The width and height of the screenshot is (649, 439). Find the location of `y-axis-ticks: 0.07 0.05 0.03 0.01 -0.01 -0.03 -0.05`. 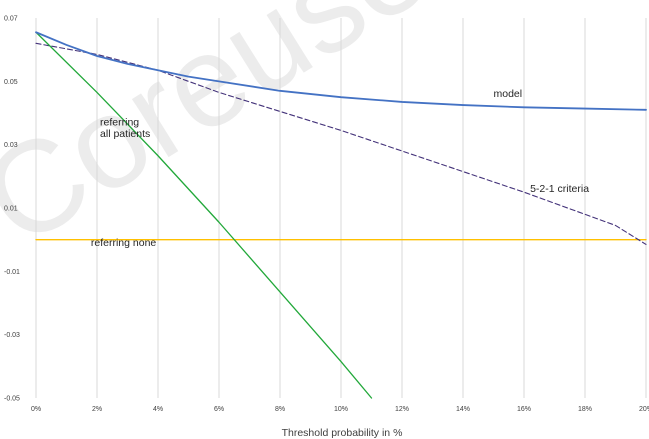

y-axis-ticks: 0.07 0.05 0.03 0.01 -0.01 -0.03 -0.05 is located at coordinates (12, 209).